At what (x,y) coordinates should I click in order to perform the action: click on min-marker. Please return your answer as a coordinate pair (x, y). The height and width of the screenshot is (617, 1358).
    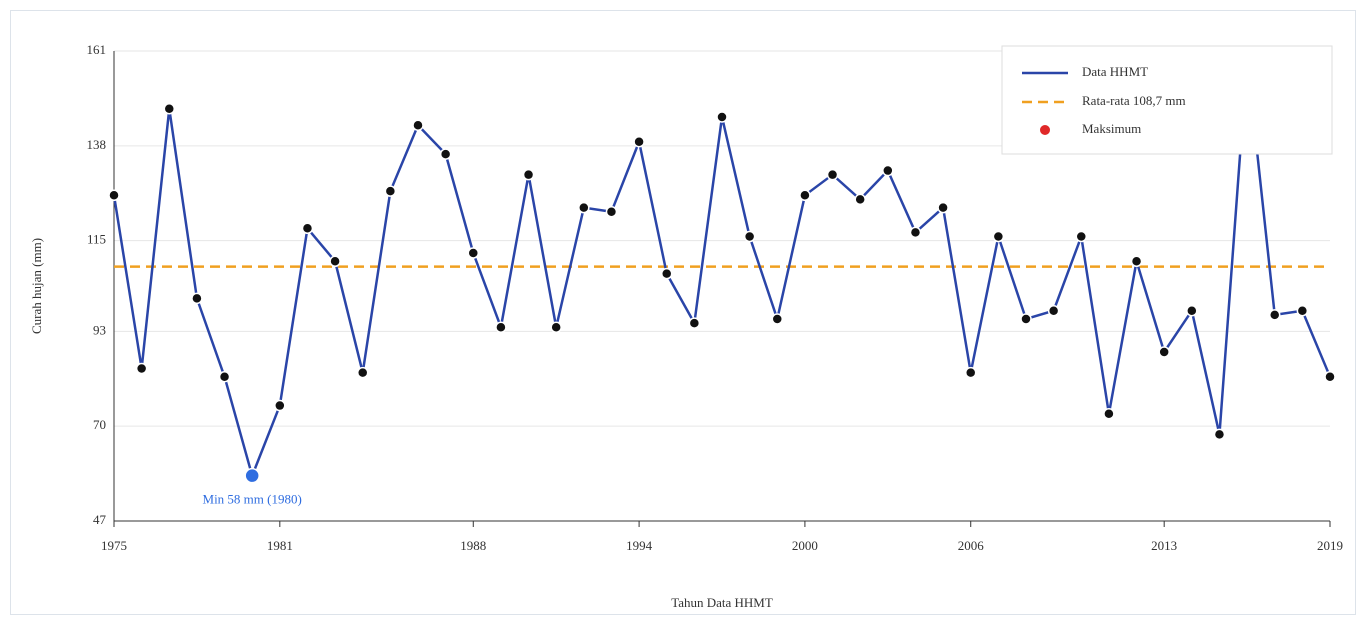
    Looking at the image, I should click on (252, 475).